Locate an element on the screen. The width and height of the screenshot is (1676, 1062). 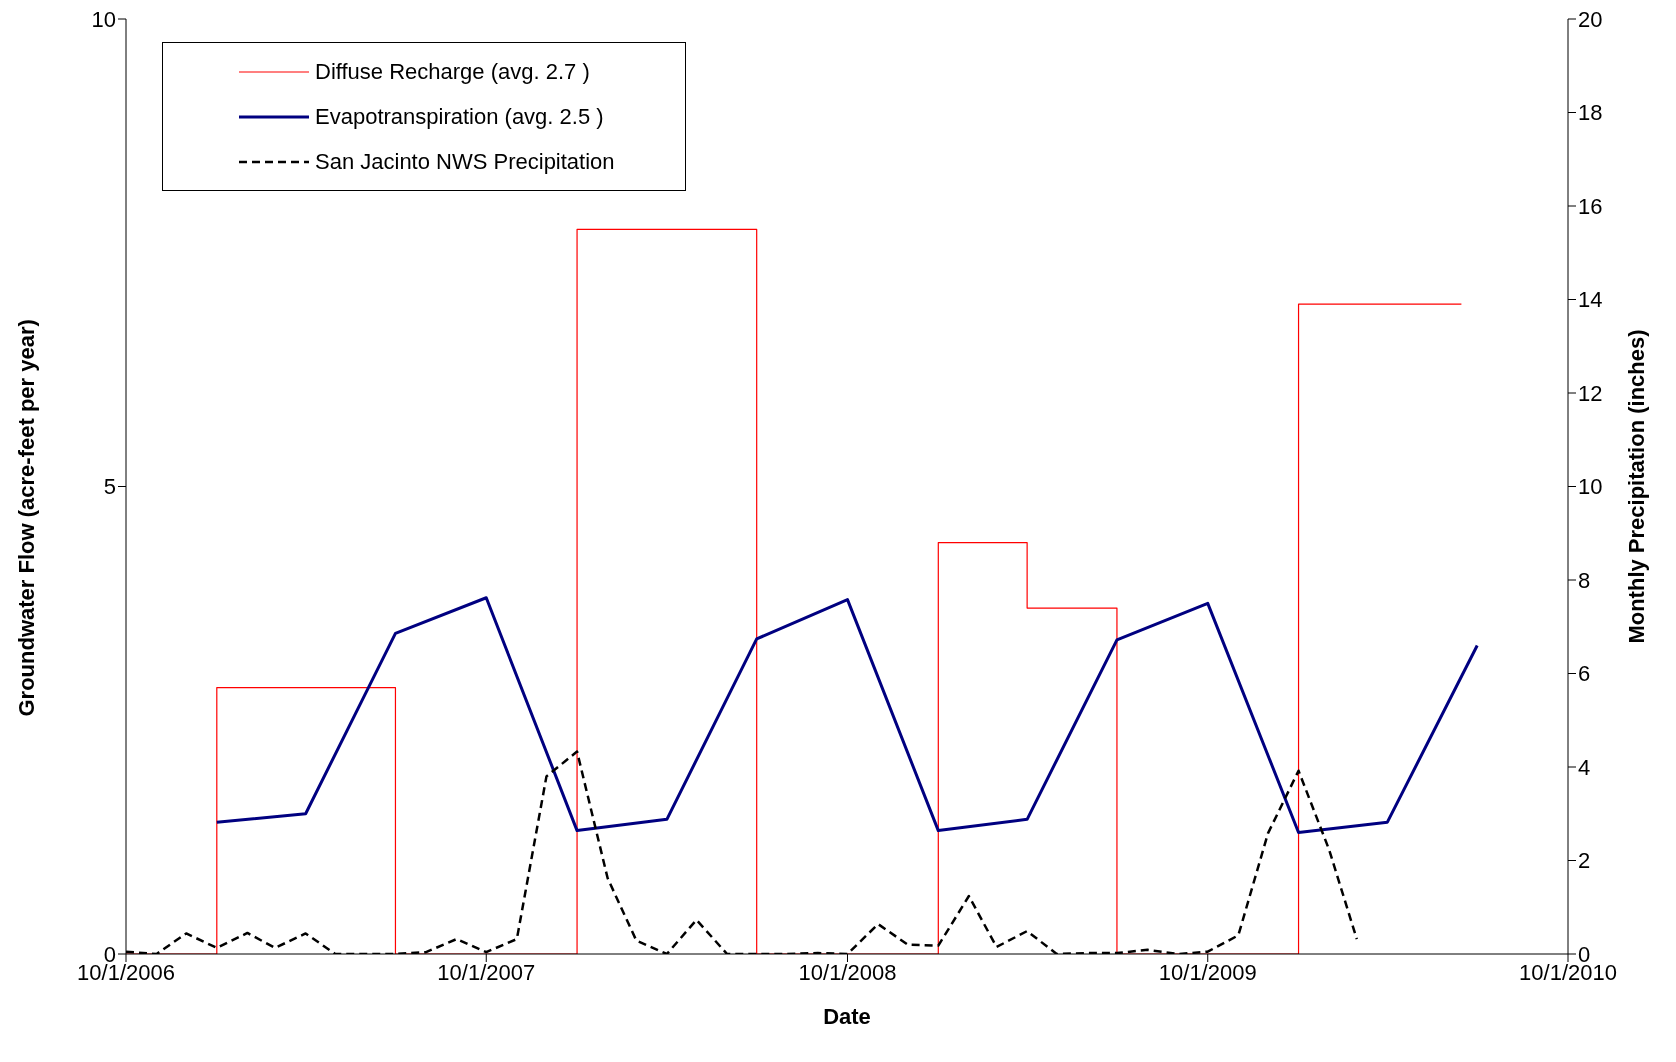
x-tick-label: 10/1/2008 is located at coordinates (847, 972).